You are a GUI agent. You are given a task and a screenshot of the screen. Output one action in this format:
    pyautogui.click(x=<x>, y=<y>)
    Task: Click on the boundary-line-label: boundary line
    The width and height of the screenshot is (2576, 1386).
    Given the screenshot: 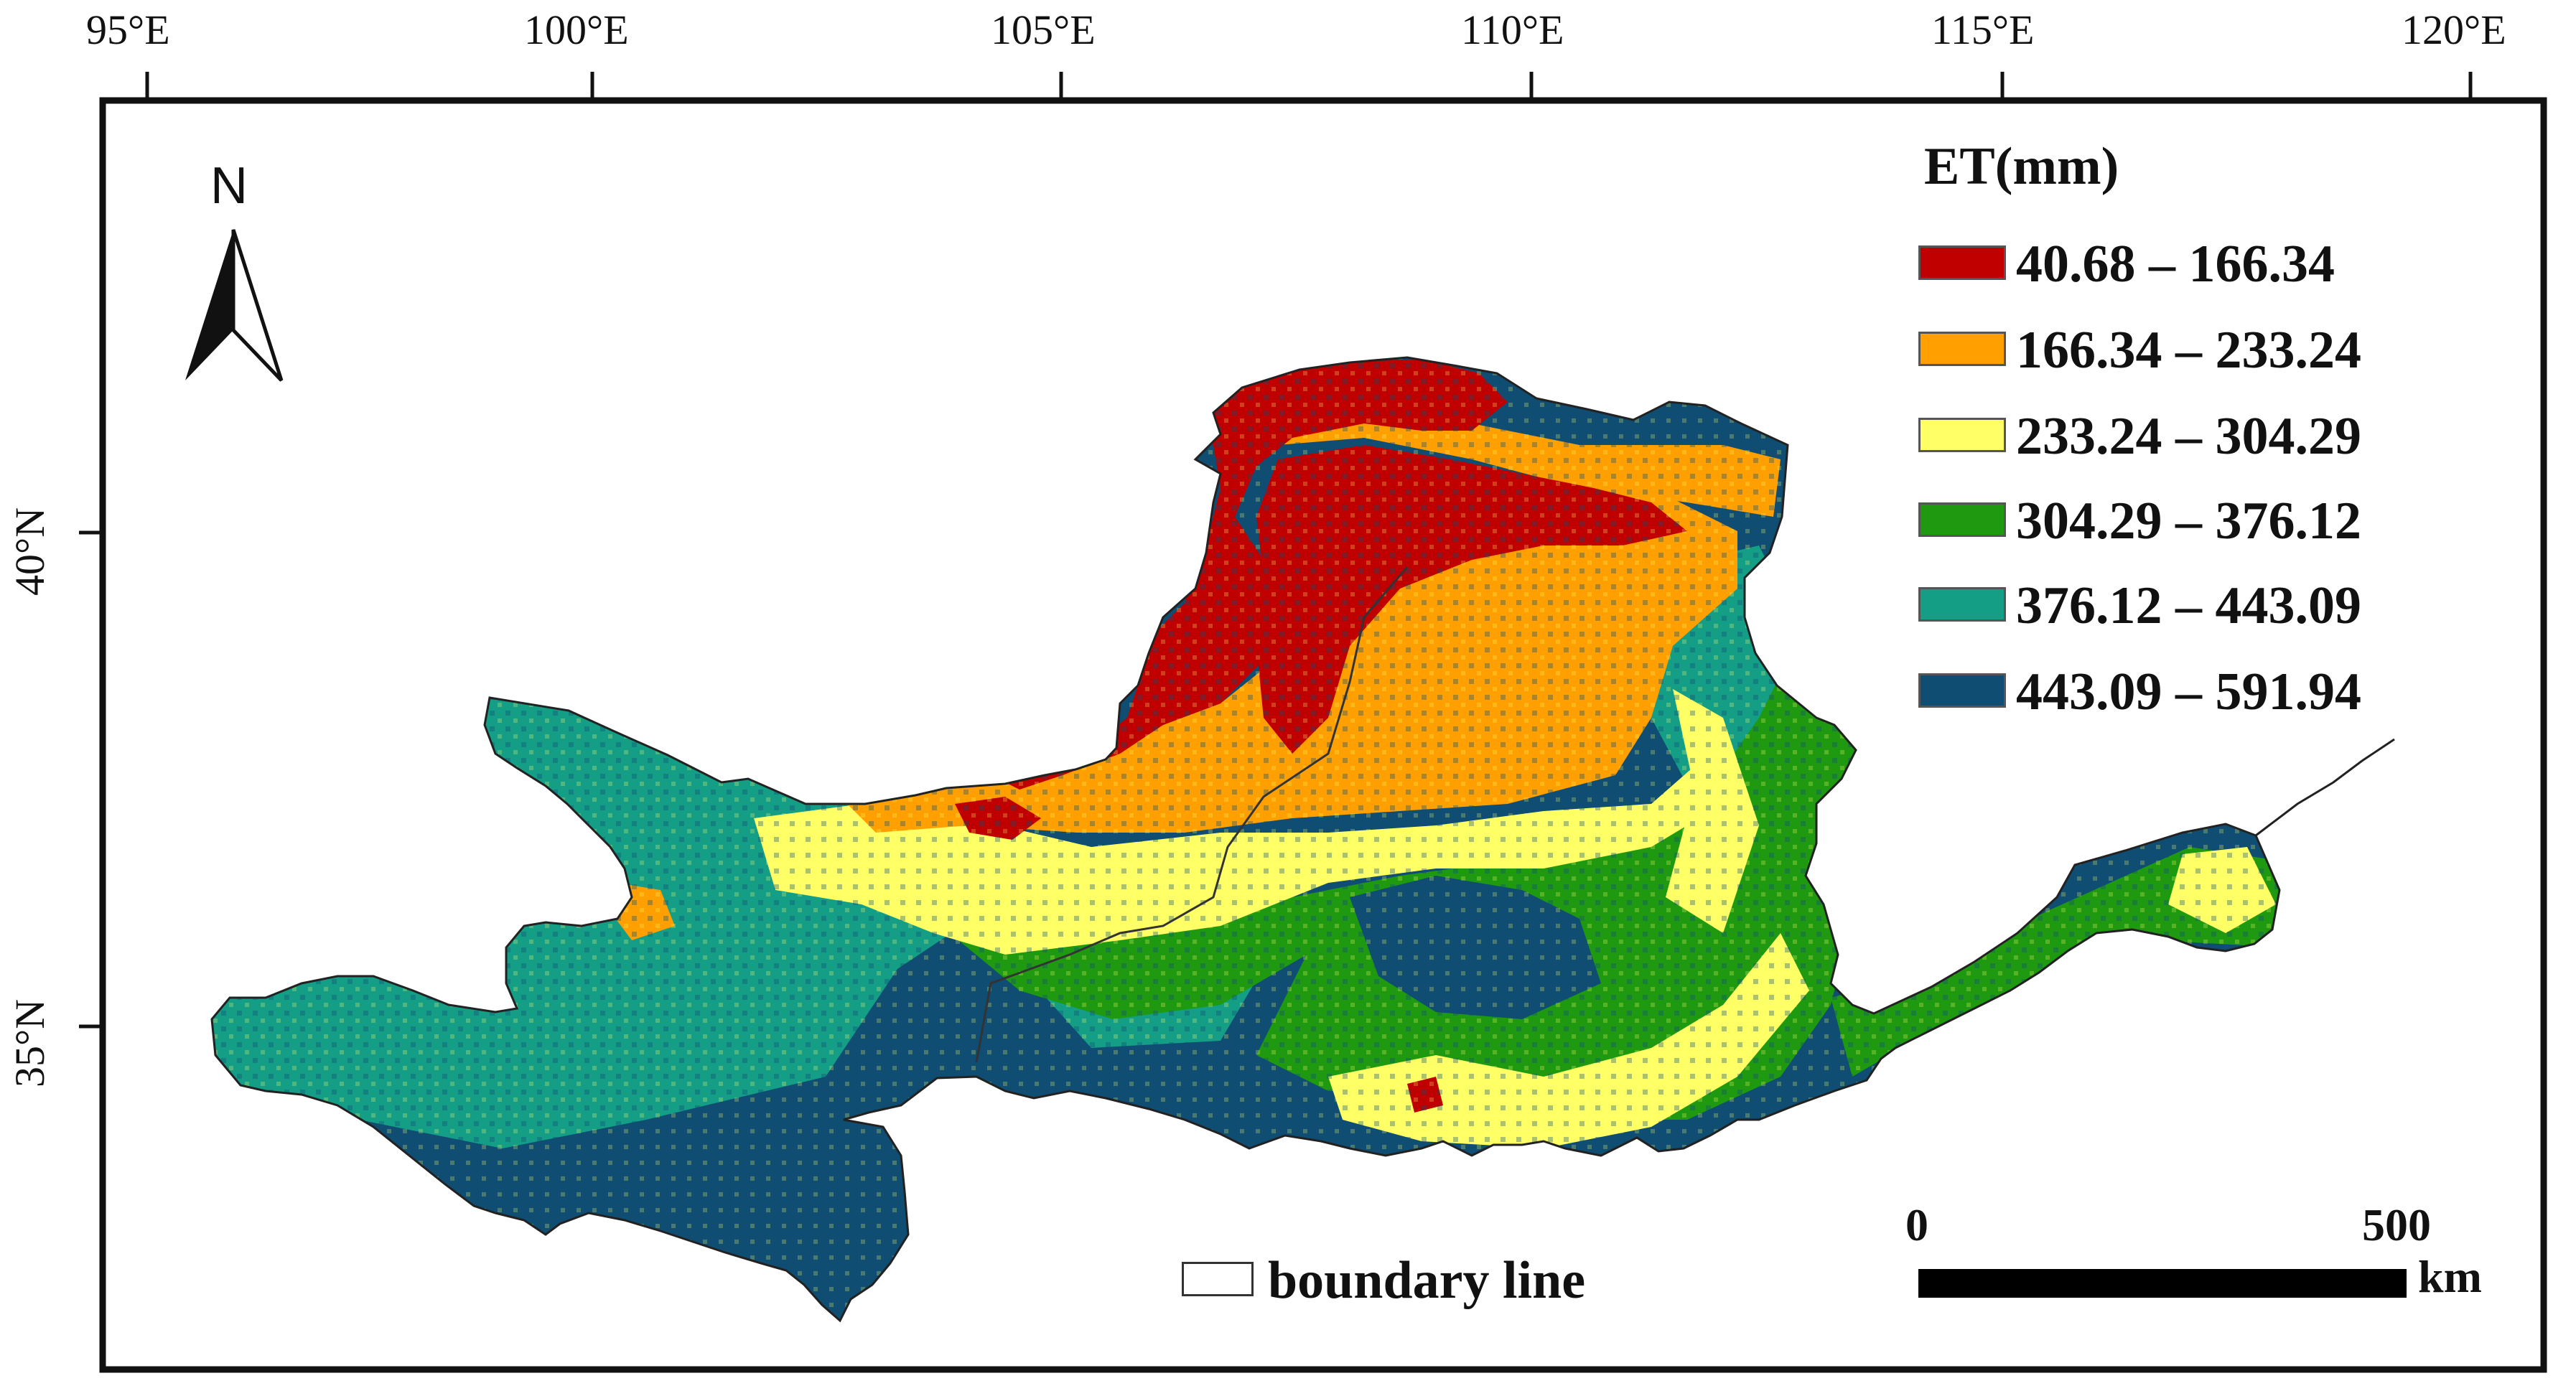 What is the action you would take?
    pyautogui.click(x=1427, y=1280)
    